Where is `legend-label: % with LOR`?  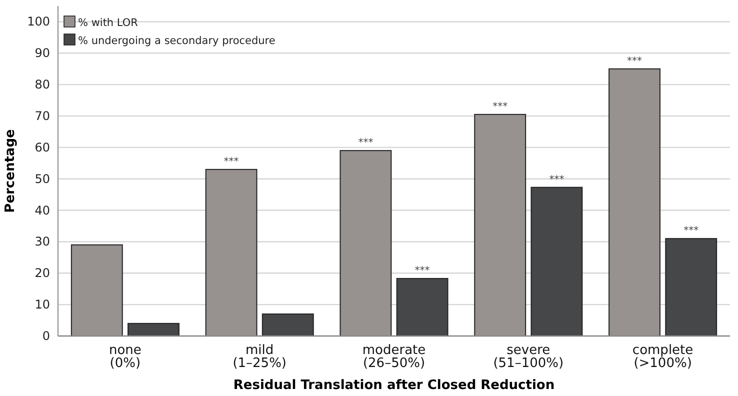 legend-label: % with LOR is located at coordinates (108, 23).